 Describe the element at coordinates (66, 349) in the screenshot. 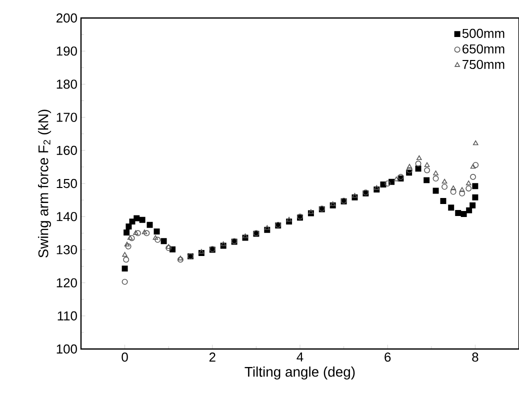

I see `y-tick-label: 100` at that location.